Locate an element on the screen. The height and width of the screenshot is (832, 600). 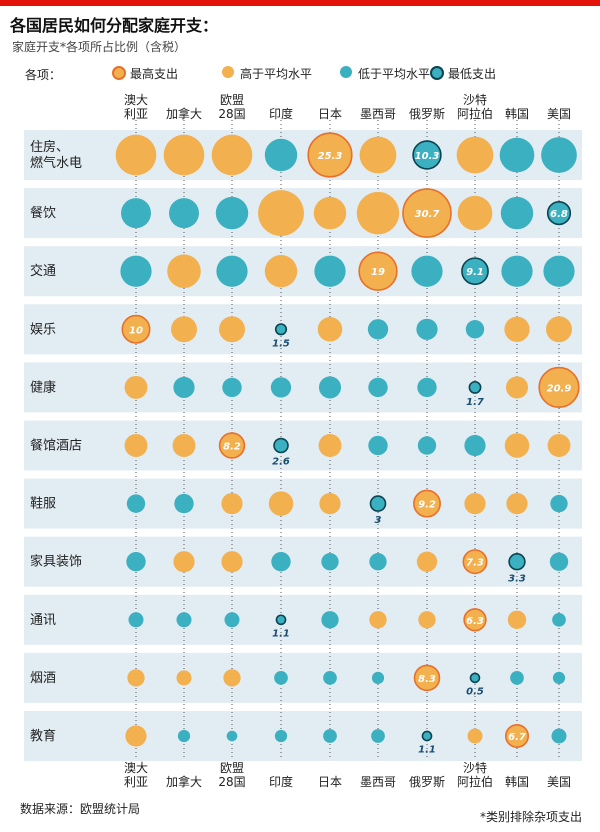
source-note: 数据来源：欧盟统计局 is located at coordinates (80, 809).